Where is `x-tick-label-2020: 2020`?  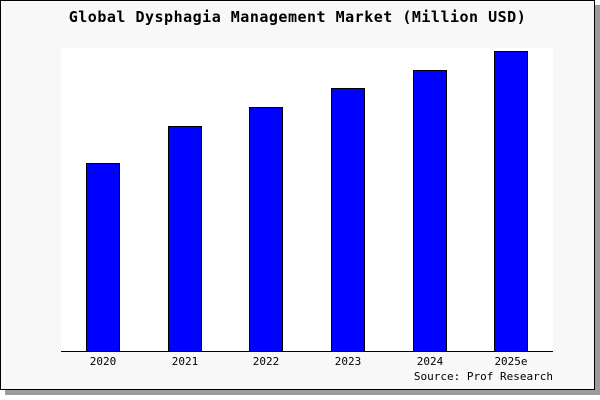 x-tick-label-2020: 2020 is located at coordinates (103, 361).